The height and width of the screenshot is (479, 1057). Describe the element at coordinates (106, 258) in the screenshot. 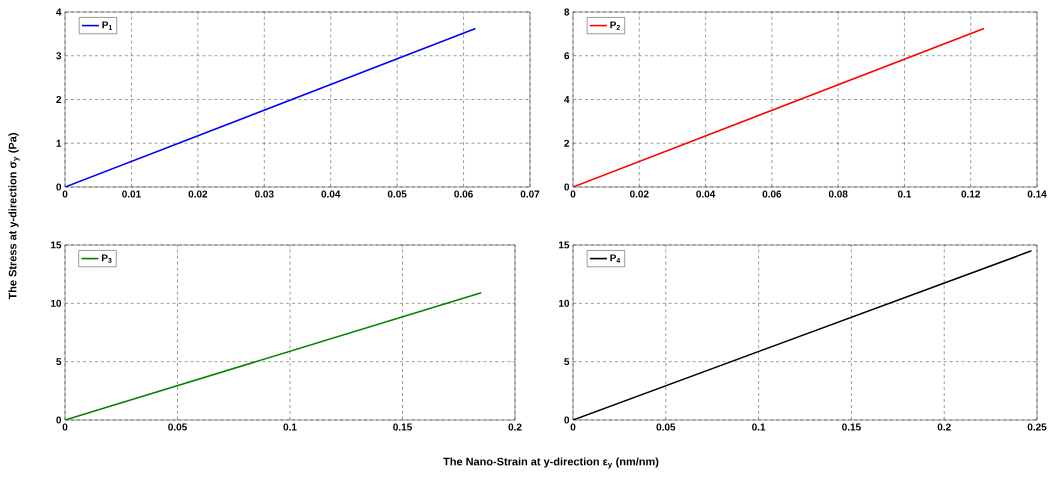

I see `legend-label: P$_{3}$` at that location.